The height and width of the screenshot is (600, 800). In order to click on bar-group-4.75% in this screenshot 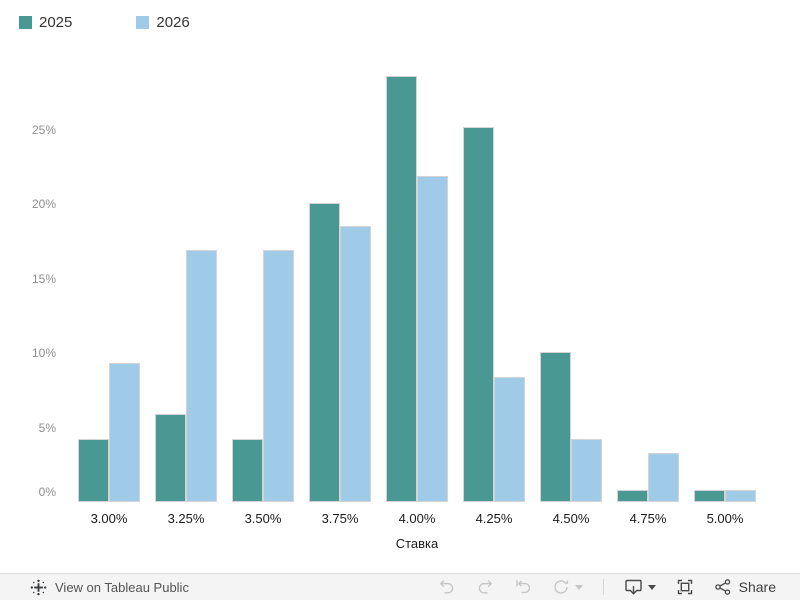, I will do `click(648, 477)`.